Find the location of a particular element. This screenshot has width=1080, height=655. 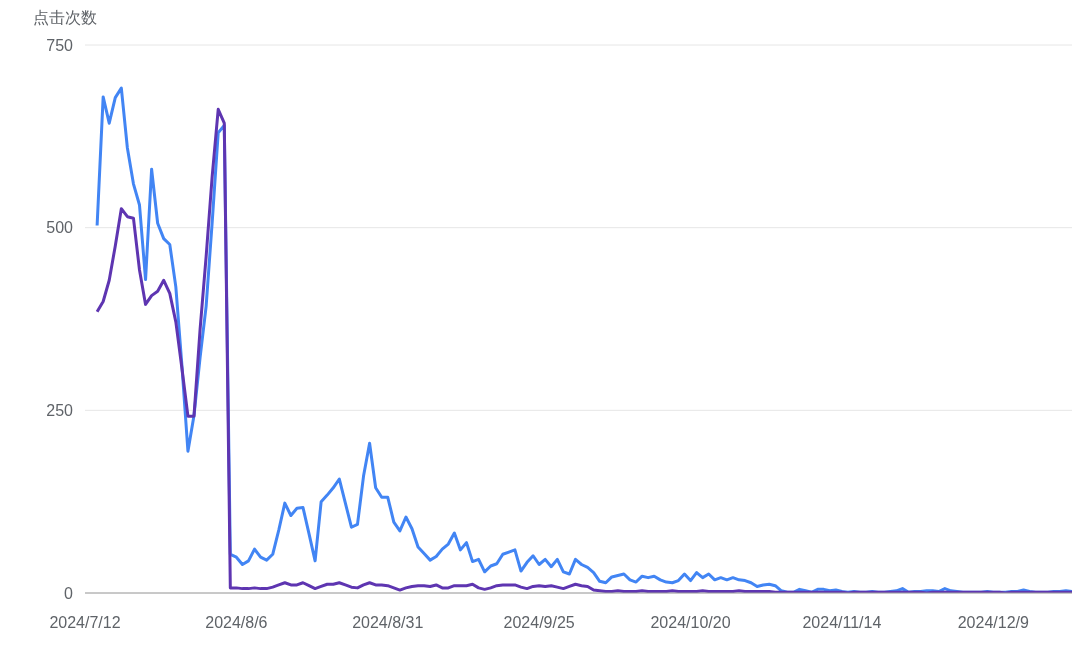

x-tick-label: 2024/9/25 is located at coordinates (539, 623).